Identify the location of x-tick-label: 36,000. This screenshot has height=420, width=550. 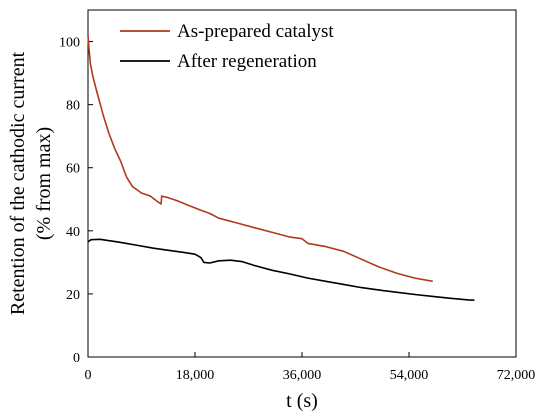
(302, 375).